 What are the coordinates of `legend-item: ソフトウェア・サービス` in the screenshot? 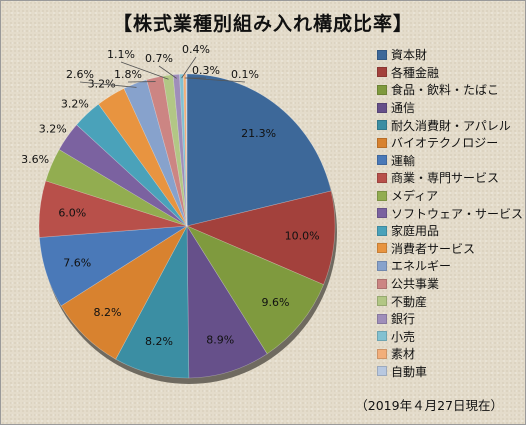 It's located at (450, 213).